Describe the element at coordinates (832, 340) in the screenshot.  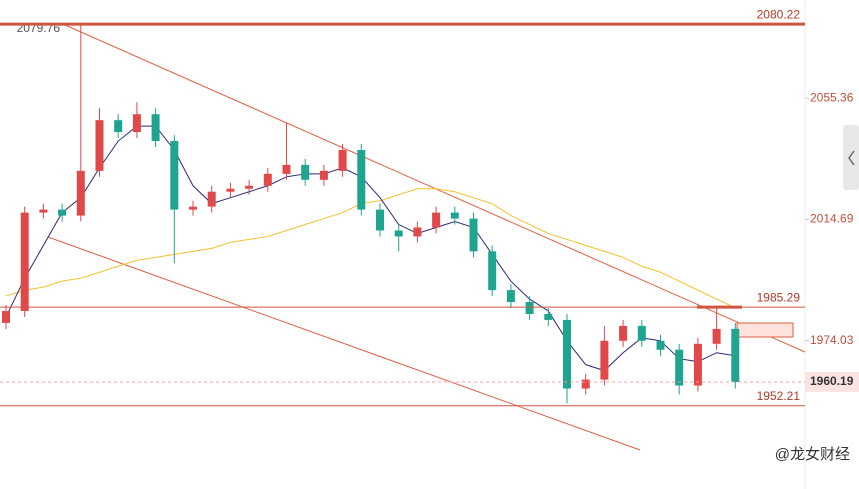
I see `y-tick-label: 1974.03` at that location.